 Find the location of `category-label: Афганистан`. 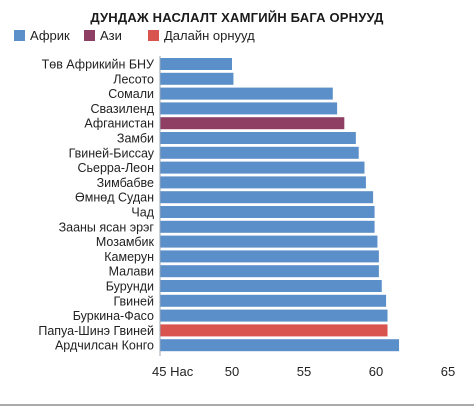

category-label: Афганистан is located at coordinates (119, 124).